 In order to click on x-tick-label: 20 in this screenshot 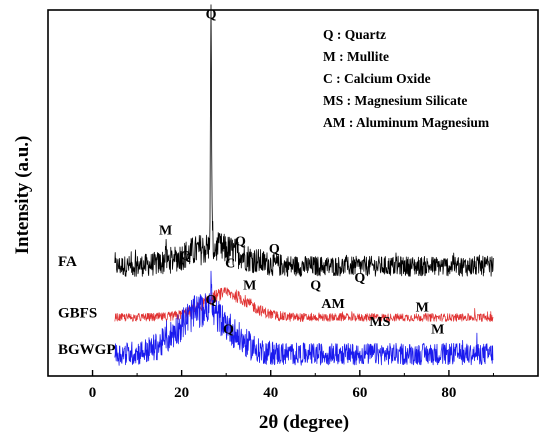, I will do `click(181, 393)`.